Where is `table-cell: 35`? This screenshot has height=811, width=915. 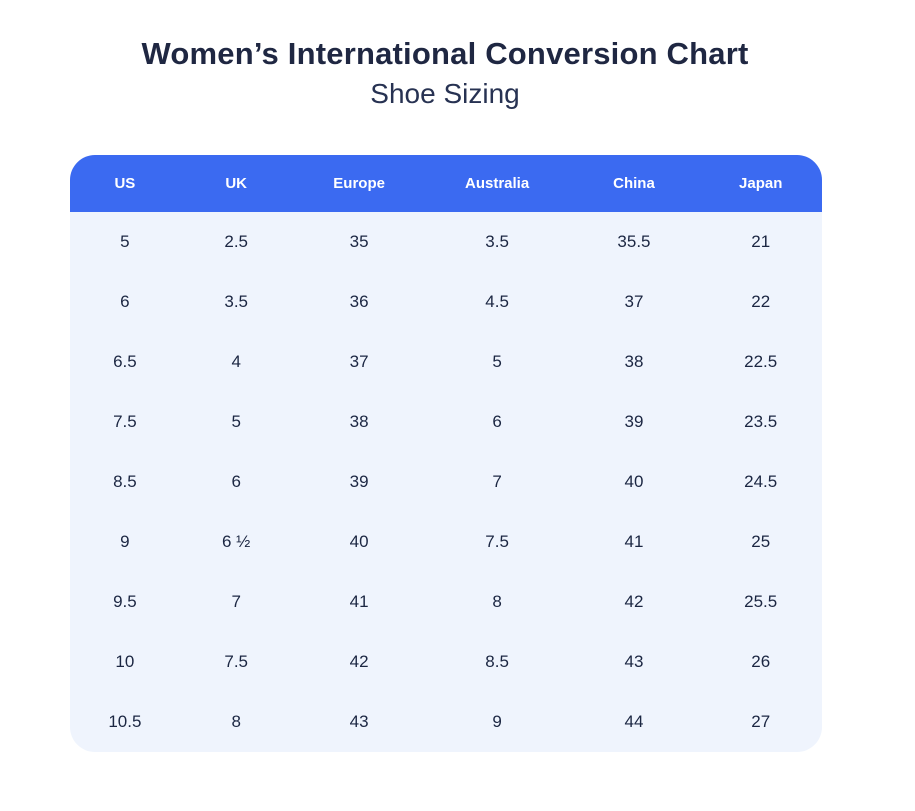
table-cell: 35 is located at coordinates (359, 241).